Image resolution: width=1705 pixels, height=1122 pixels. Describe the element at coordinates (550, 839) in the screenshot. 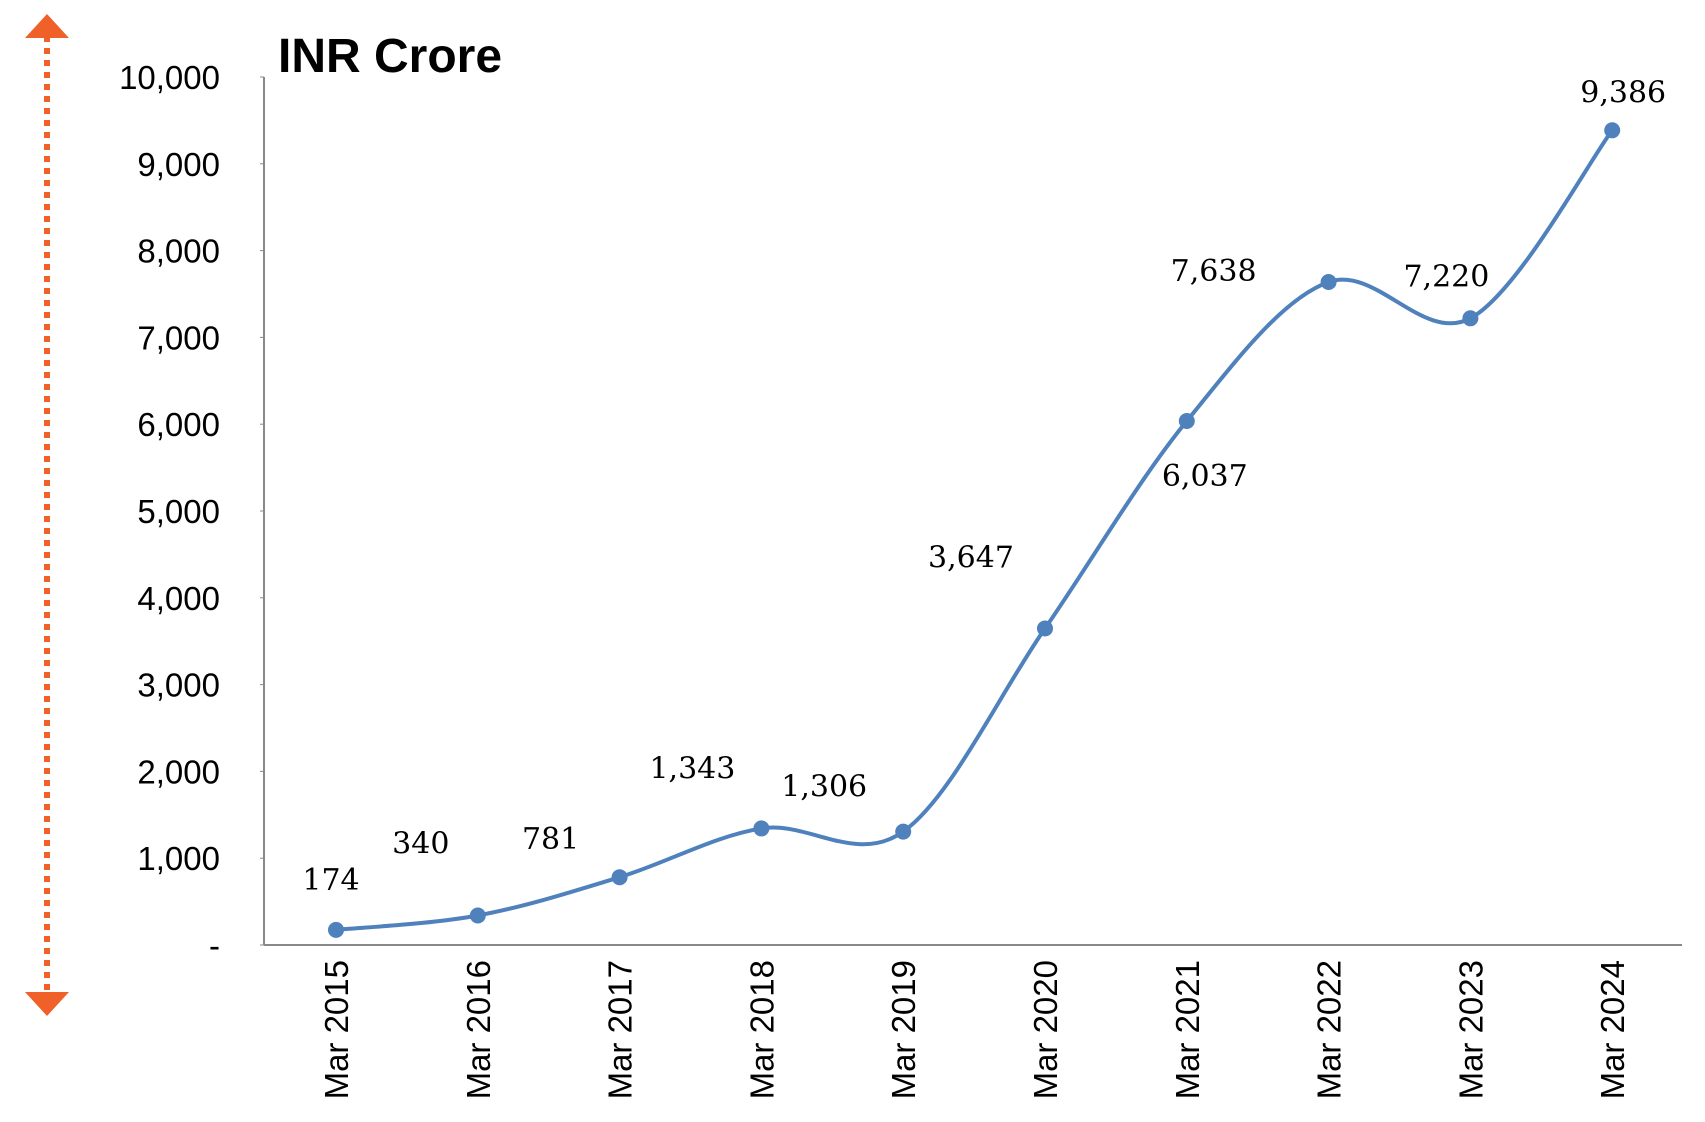

I see `data-label: 781` at that location.